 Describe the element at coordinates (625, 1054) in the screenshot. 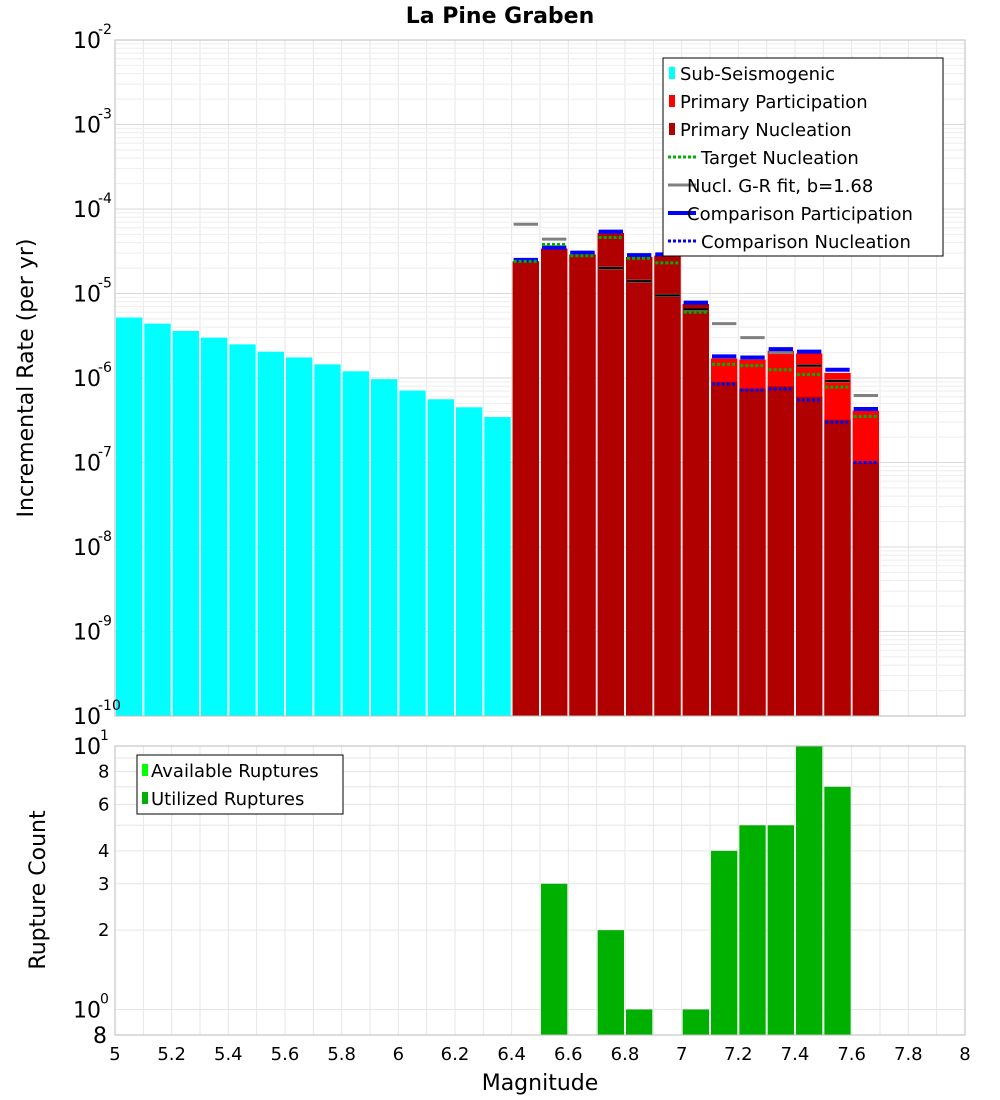

I see `x-tick-label: 6.8` at that location.